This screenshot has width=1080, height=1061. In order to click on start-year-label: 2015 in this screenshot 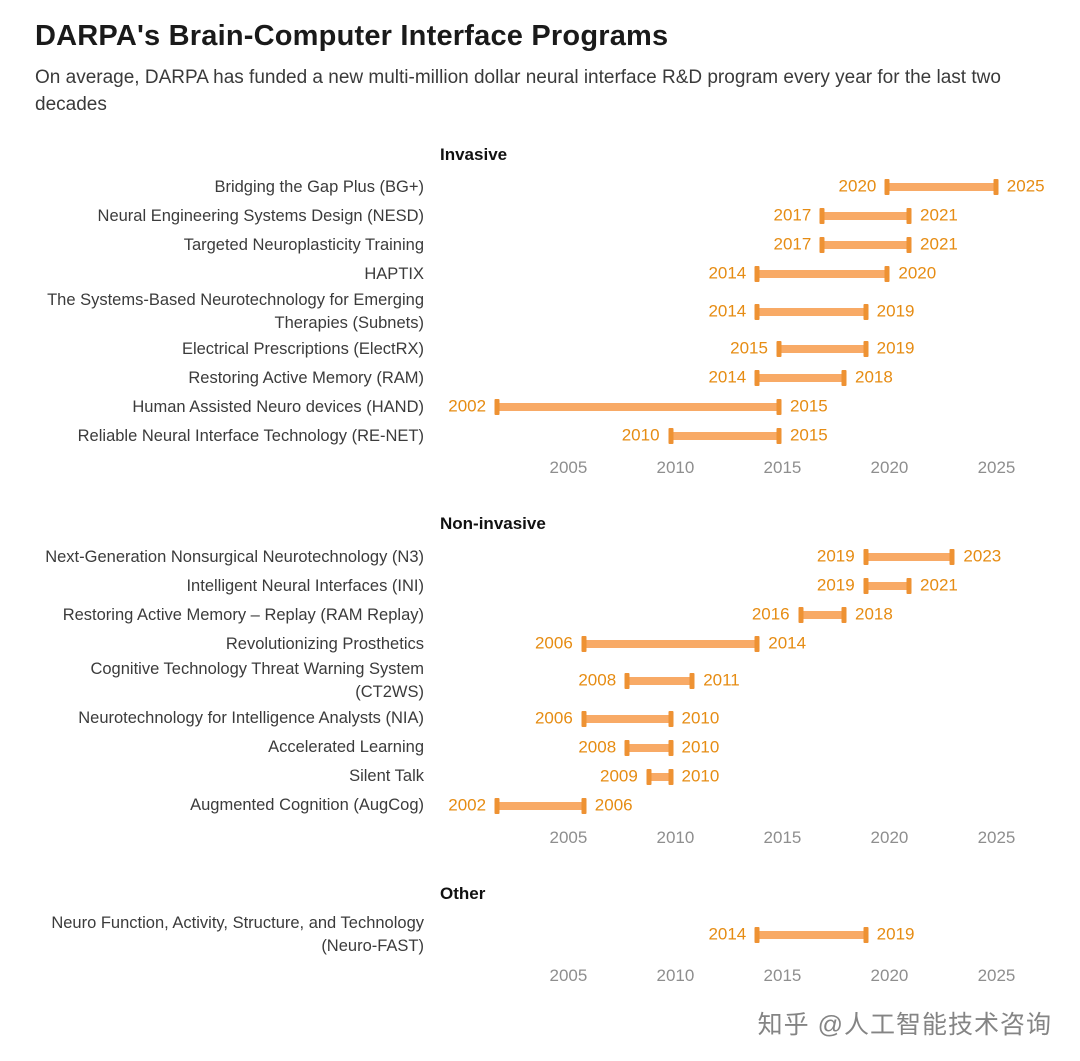, I will do `click(749, 348)`.